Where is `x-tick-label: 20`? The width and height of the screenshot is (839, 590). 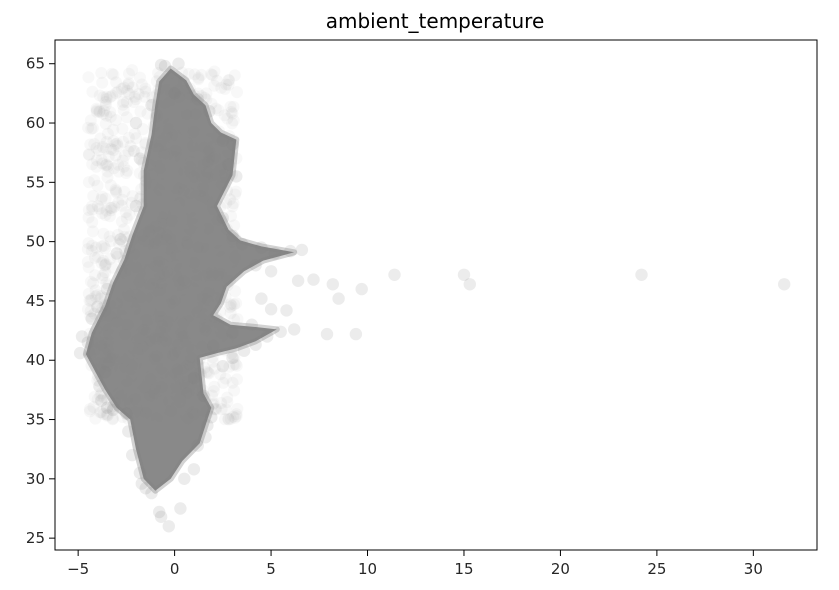
x-tick-label: 20 is located at coordinates (560, 569).